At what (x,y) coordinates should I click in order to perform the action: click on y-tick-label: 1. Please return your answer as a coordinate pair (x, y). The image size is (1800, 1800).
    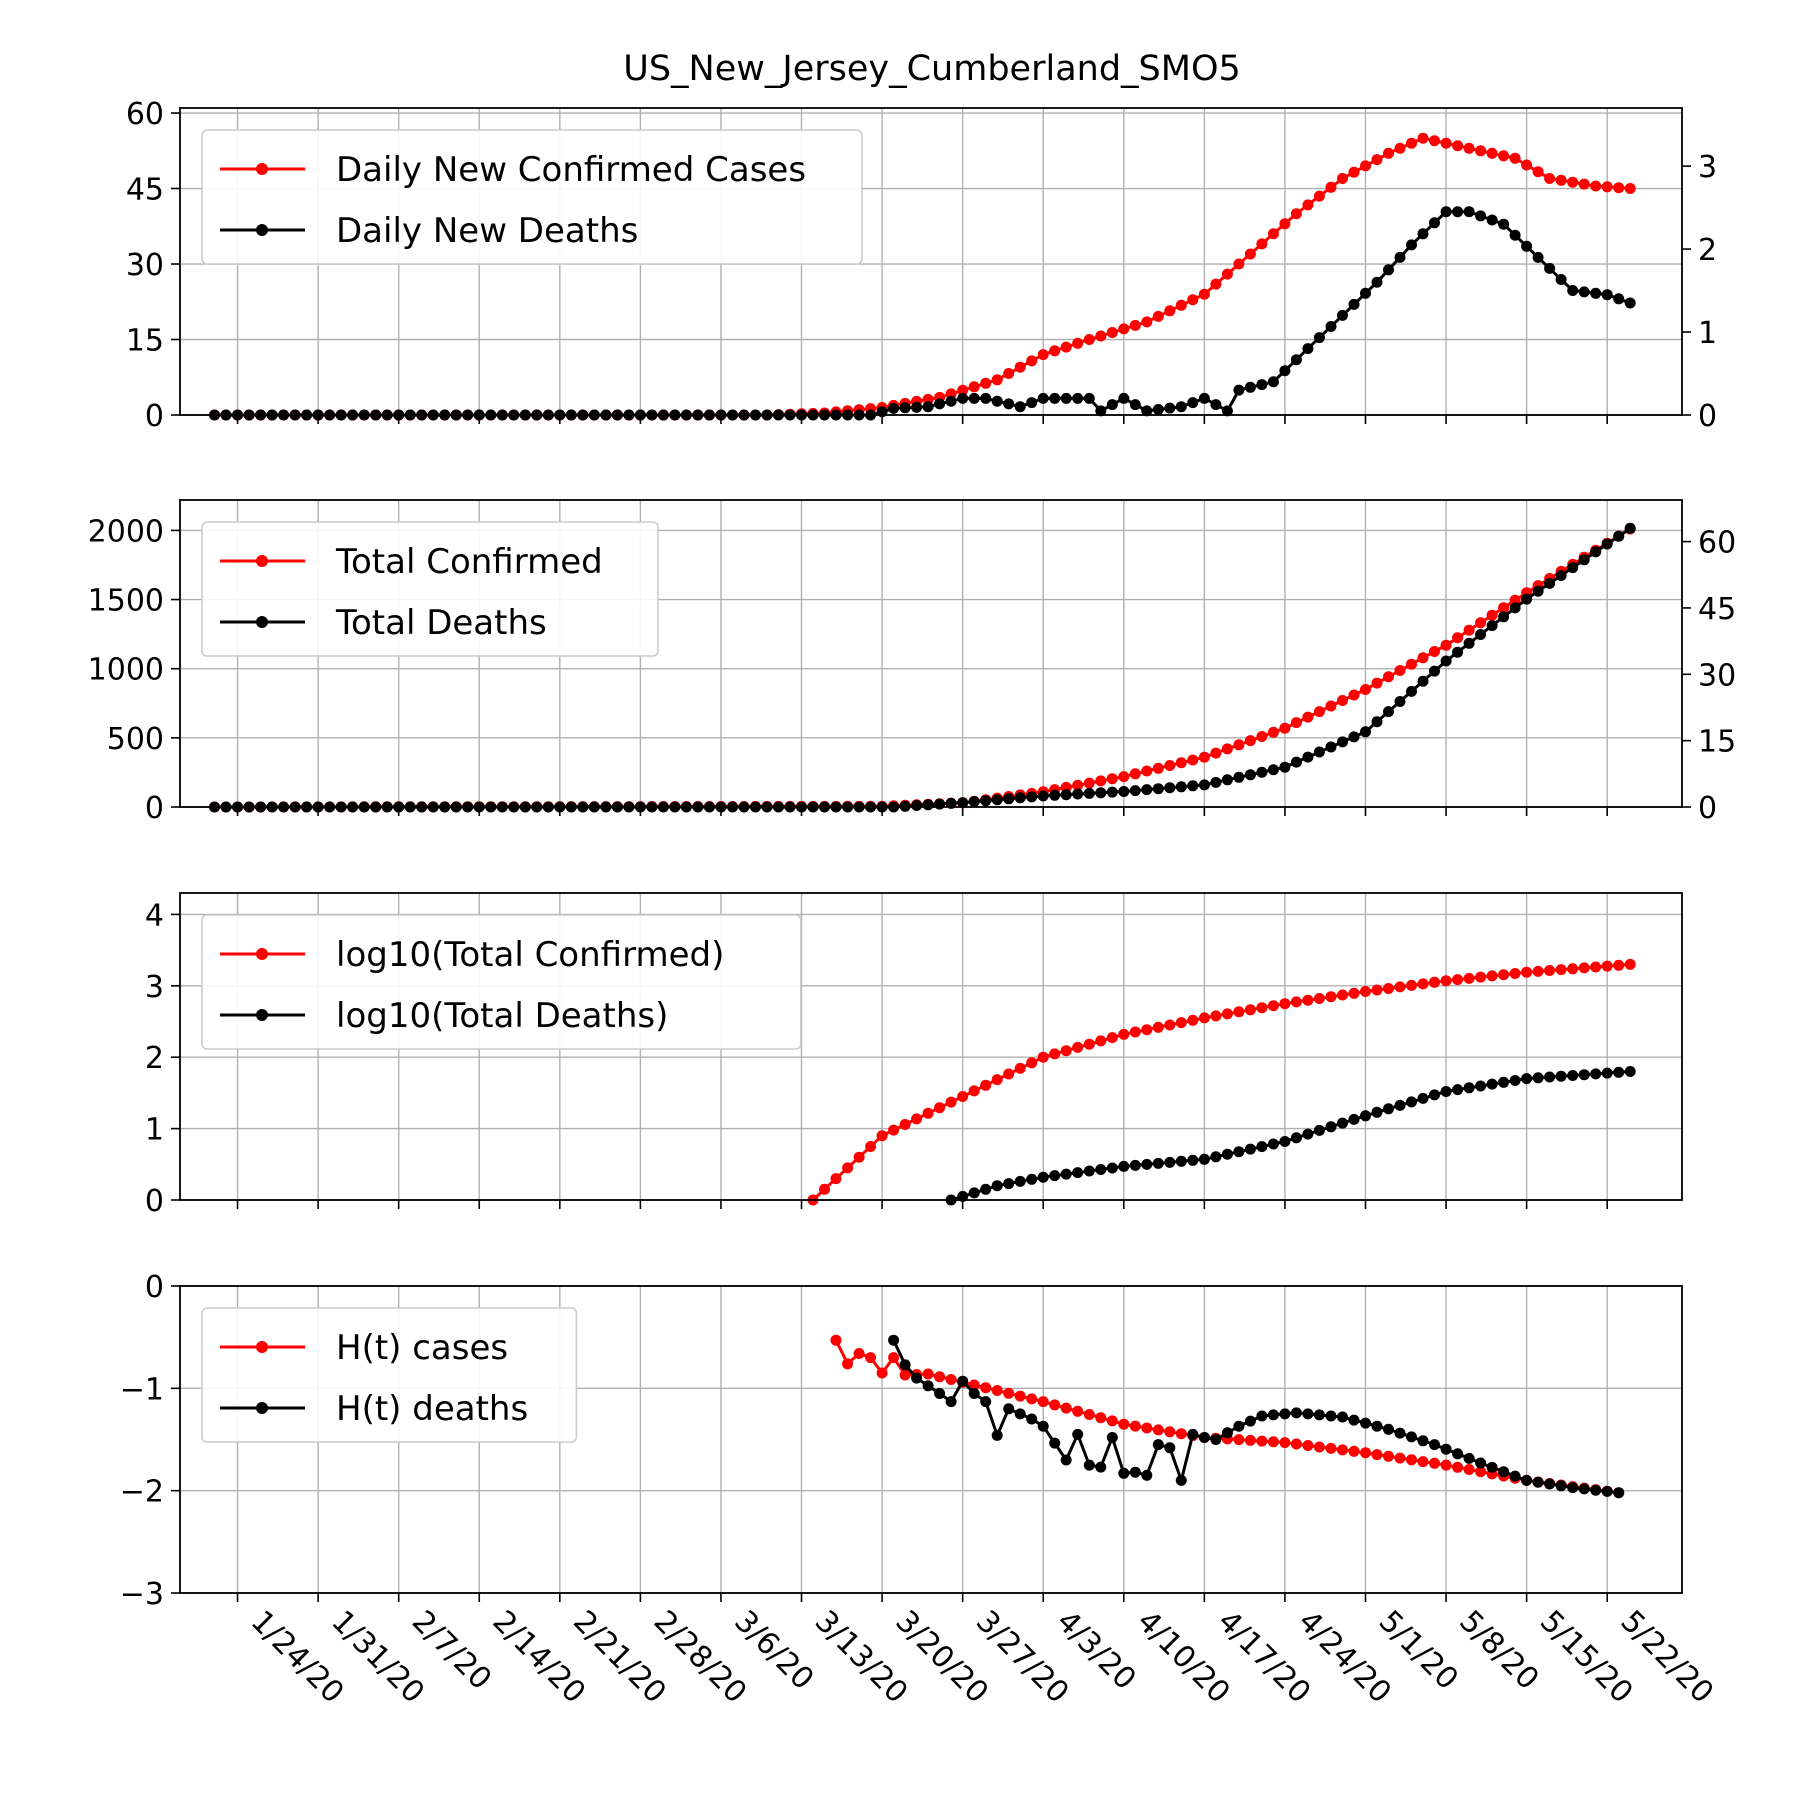
    Looking at the image, I should click on (154, 1130).